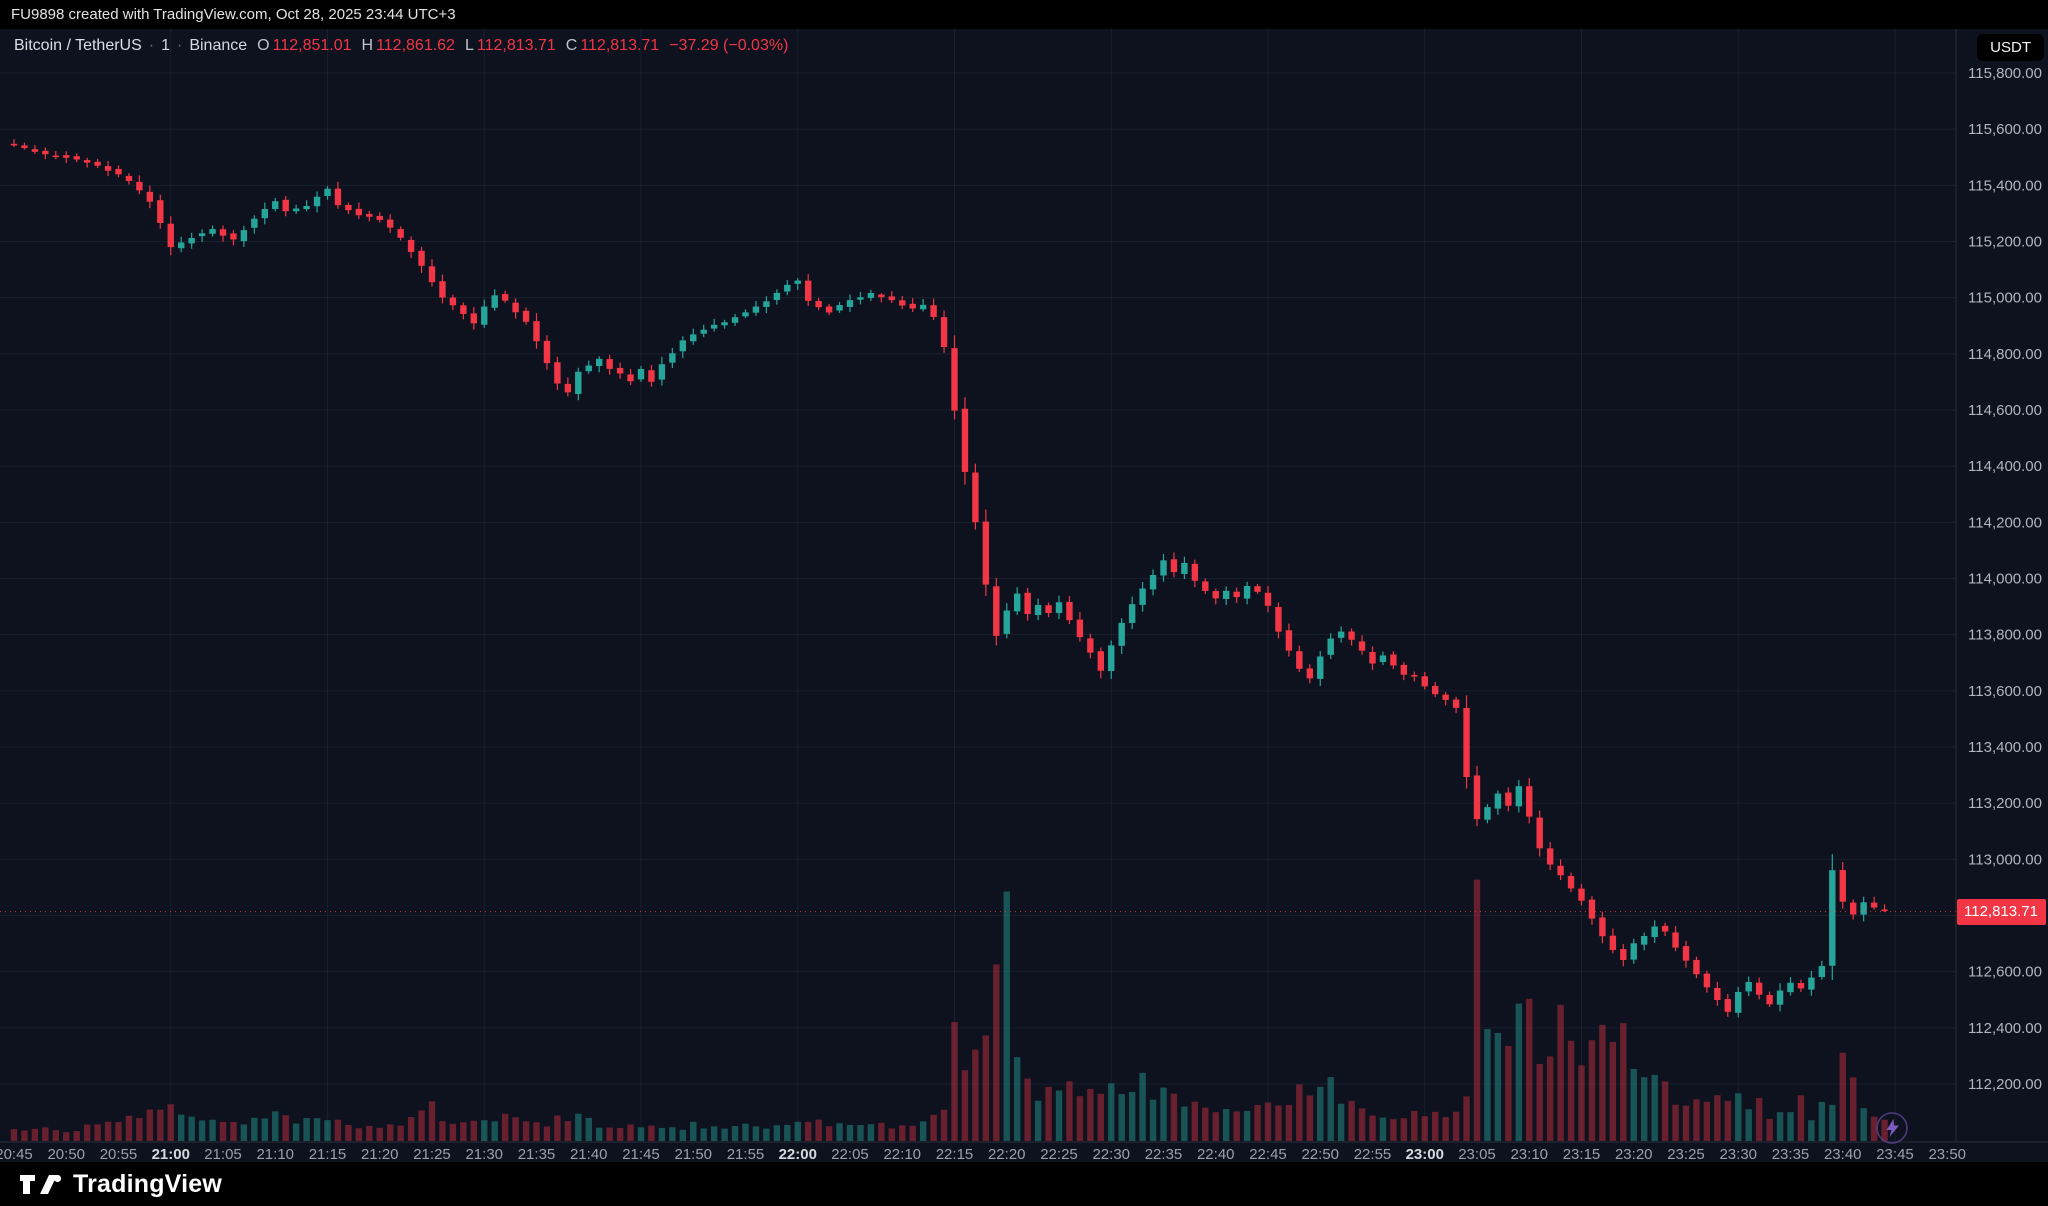 The width and height of the screenshot is (2048, 1206). Describe the element at coordinates (432, 1154) in the screenshot. I see `svg-text: 21:25` at that location.